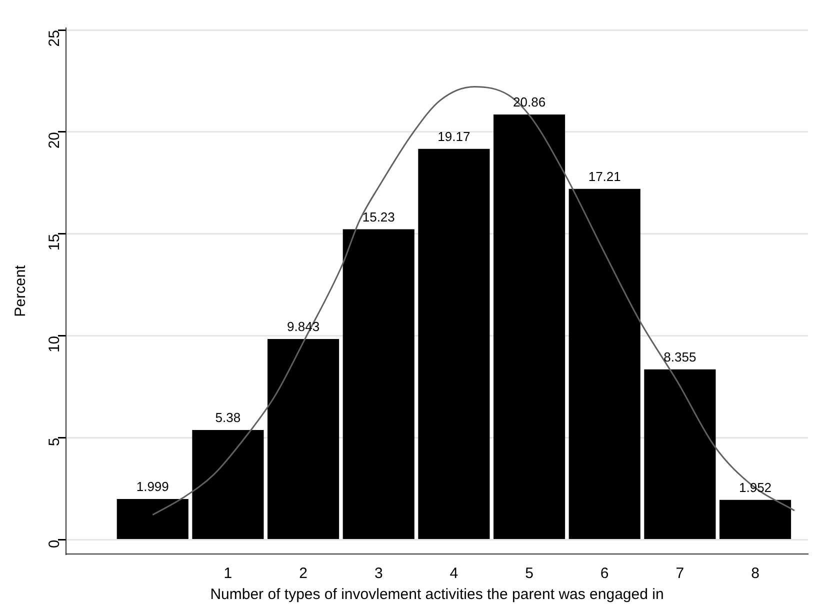 Image resolution: width=829 pixels, height=614 pixels. What do you see at coordinates (604, 573) in the screenshot?
I see `x-tick-label: 6` at bounding box center [604, 573].